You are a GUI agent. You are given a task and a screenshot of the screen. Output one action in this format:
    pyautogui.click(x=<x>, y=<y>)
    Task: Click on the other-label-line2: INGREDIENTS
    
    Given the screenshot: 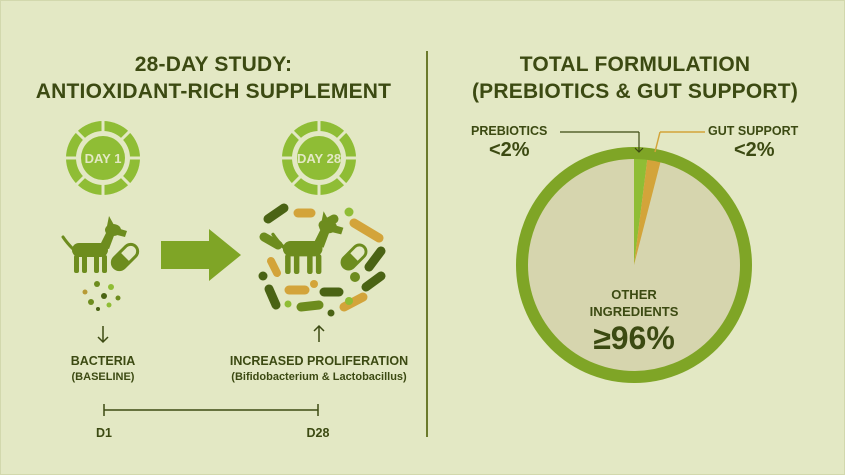 What is the action you would take?
    pyautogui.click(x=634, y=311)
    